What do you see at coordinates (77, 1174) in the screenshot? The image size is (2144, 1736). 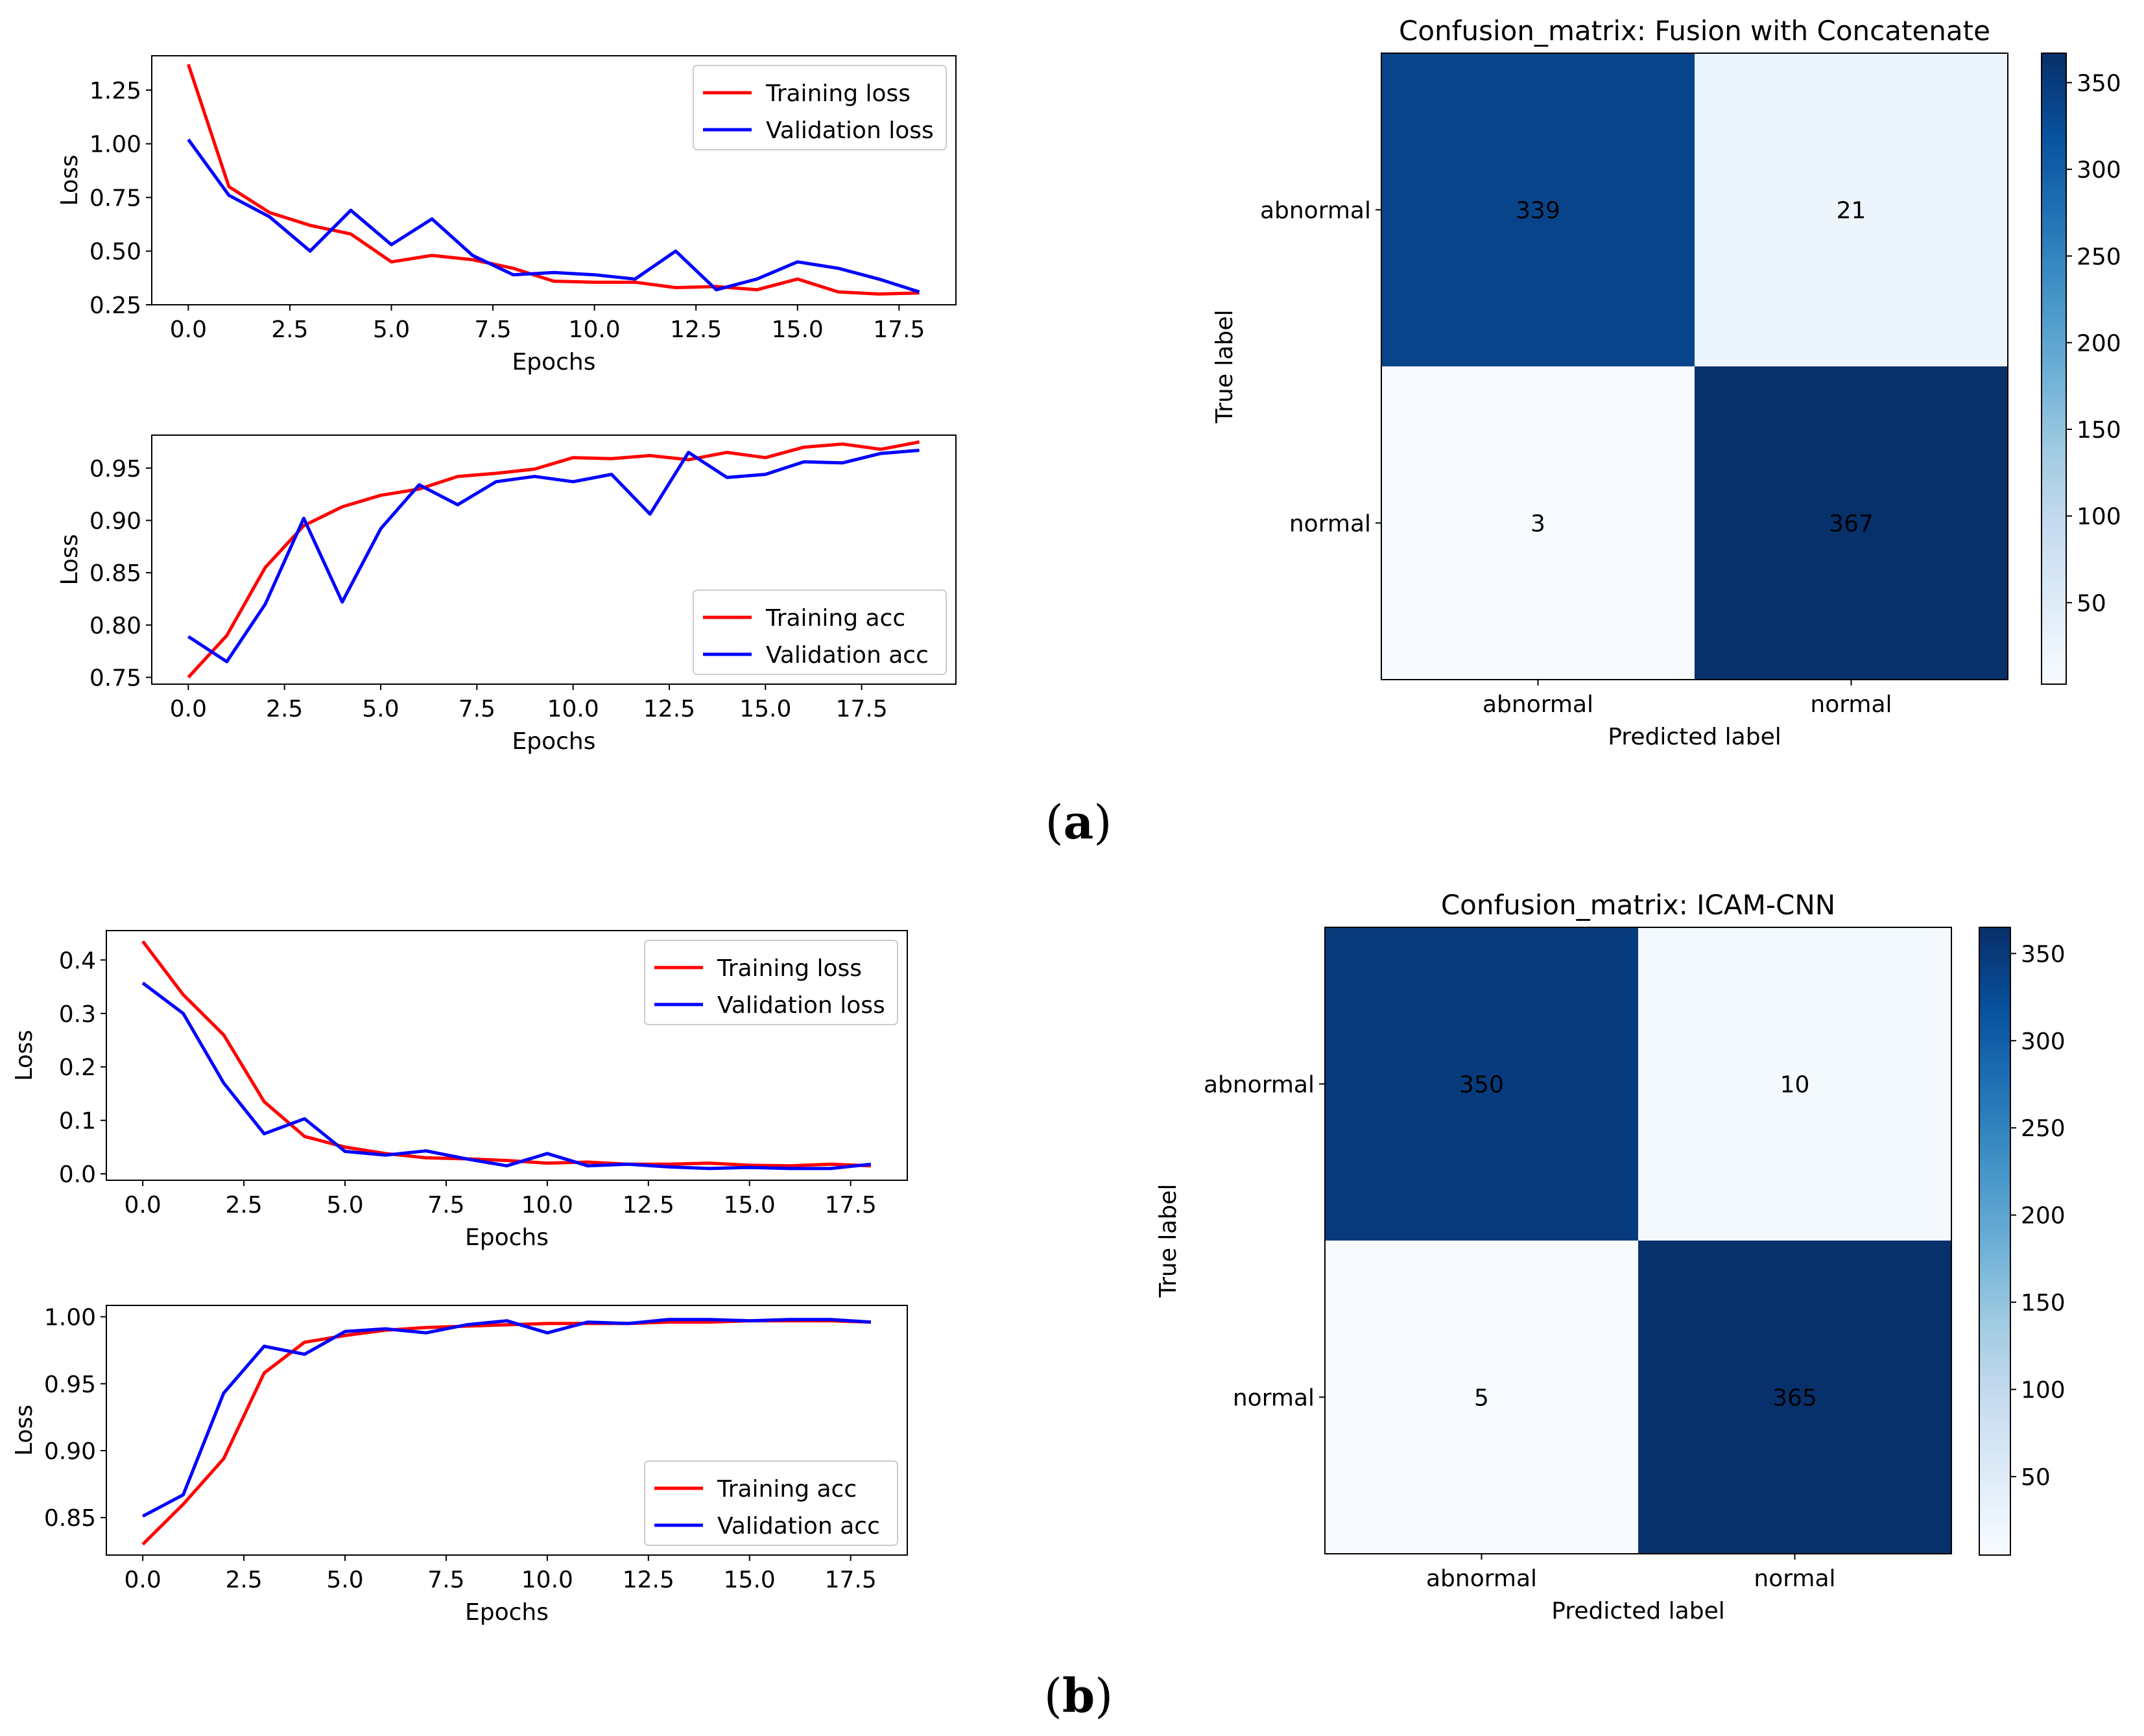 I see `y-tick-label: 0.0` at bounding box center [77, 1174].